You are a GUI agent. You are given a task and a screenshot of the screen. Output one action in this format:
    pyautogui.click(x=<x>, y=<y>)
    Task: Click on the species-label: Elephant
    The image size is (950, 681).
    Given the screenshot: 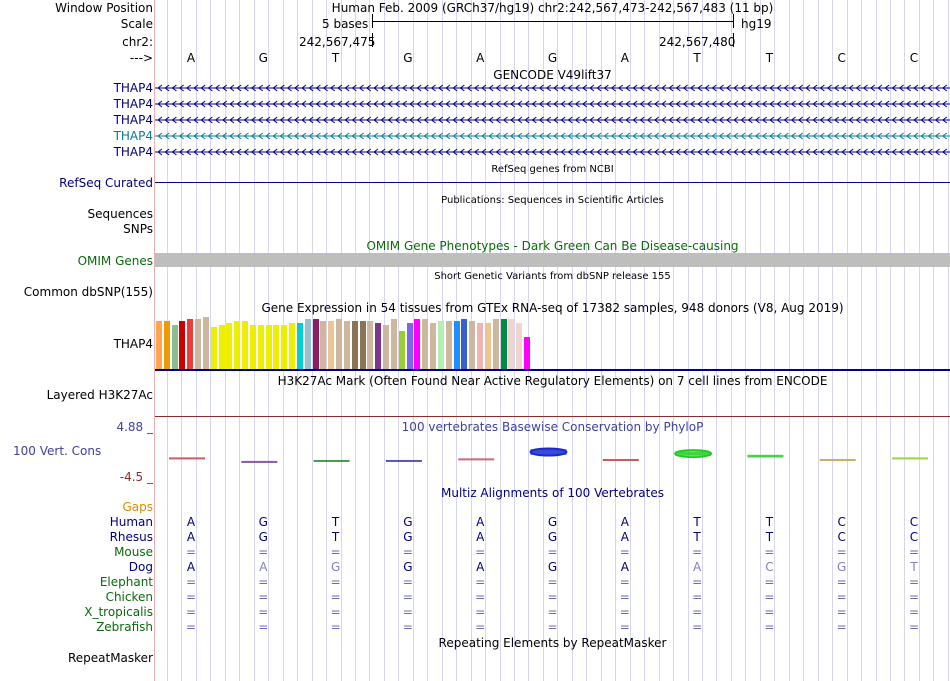 What is the action you would take?
    pyautogui.click(x=126, y=582)
    